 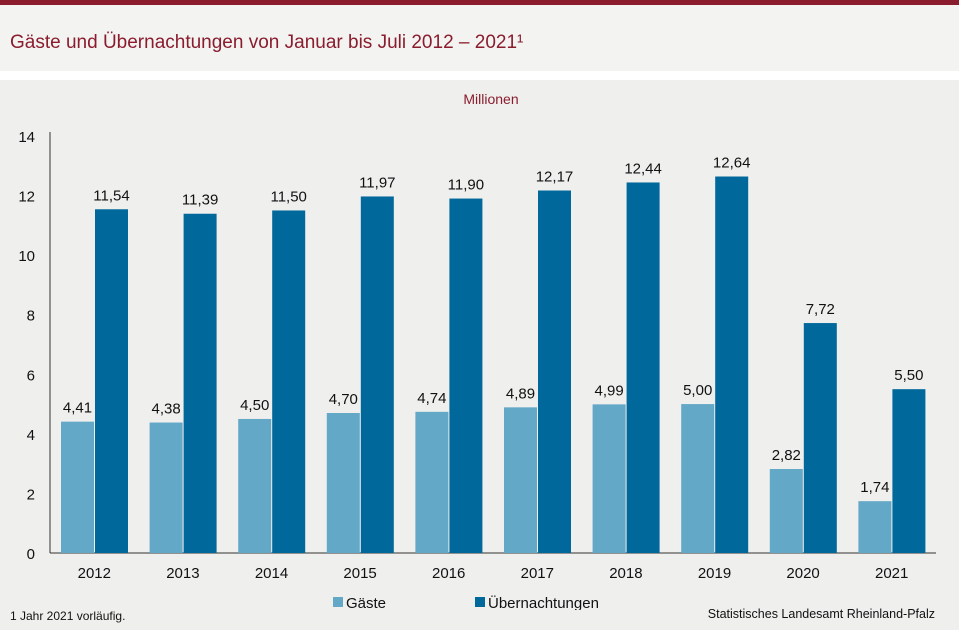 I want to click on data-label-uebernachtungen: 11,97, so click(x=377, y=182).